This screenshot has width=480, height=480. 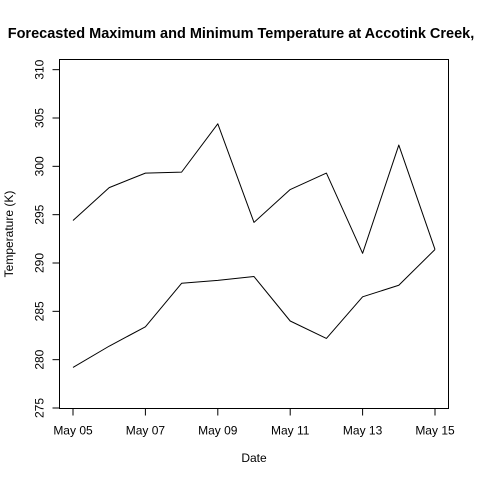 What do you see at coordinates (146, 431) in the screenshot?
I see `x-tick-label: May 07` at bounding box center [146, 431].